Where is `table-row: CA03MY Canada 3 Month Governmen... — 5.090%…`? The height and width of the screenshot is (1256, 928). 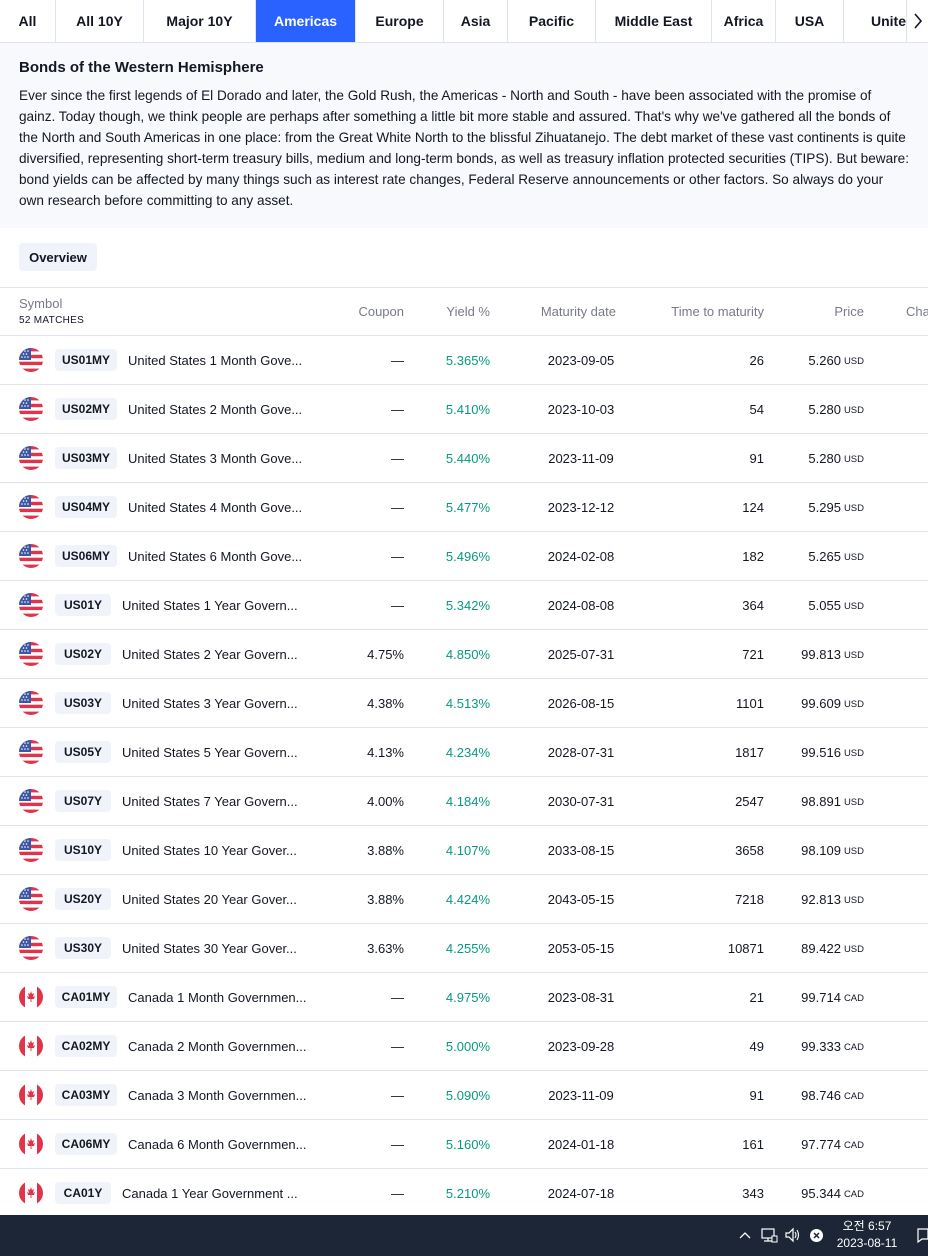 table-row: CA03MY Canada 3 Month Governmen... — 5.090%… is located at coordinates (464, 1095).